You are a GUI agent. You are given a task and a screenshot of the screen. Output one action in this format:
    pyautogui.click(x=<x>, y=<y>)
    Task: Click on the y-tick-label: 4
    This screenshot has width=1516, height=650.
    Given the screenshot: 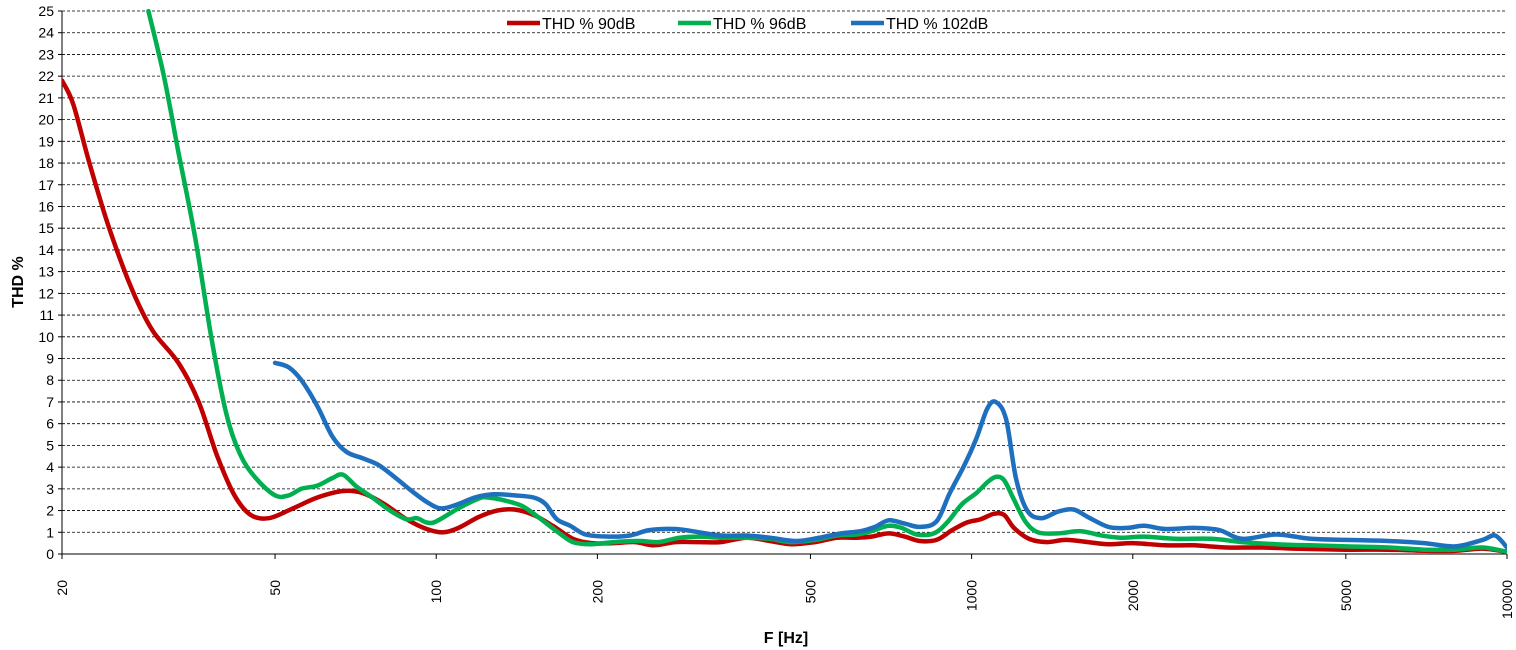 What is the action you would take?
    pyautogui.click(x=50, y=467)
    